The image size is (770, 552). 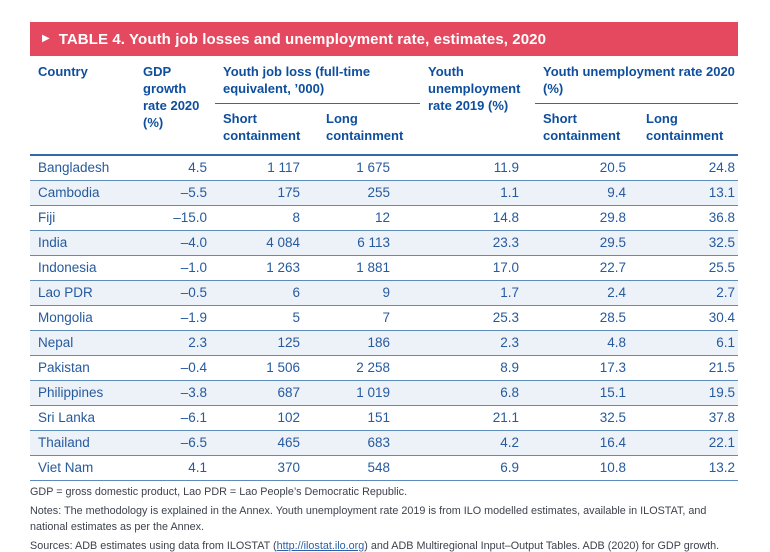 What do you see at coordinates (82, 468) in the screenshot?
I see `country-name: Viet Nam` at bounding box center [82, 468].